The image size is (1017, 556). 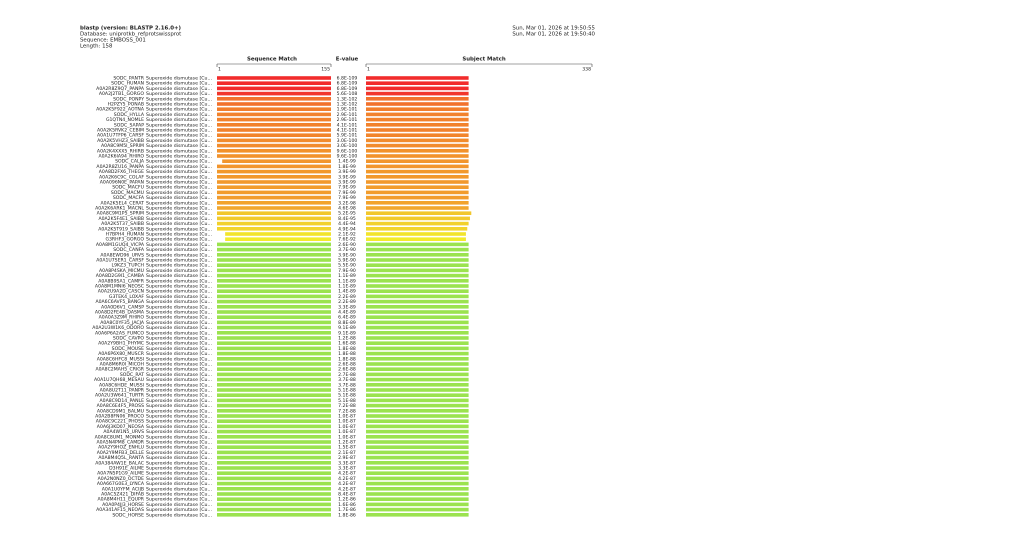 I want to click on hit-id: A0A2R8Z9Q7_PANPA, so click(x=120, y=89).